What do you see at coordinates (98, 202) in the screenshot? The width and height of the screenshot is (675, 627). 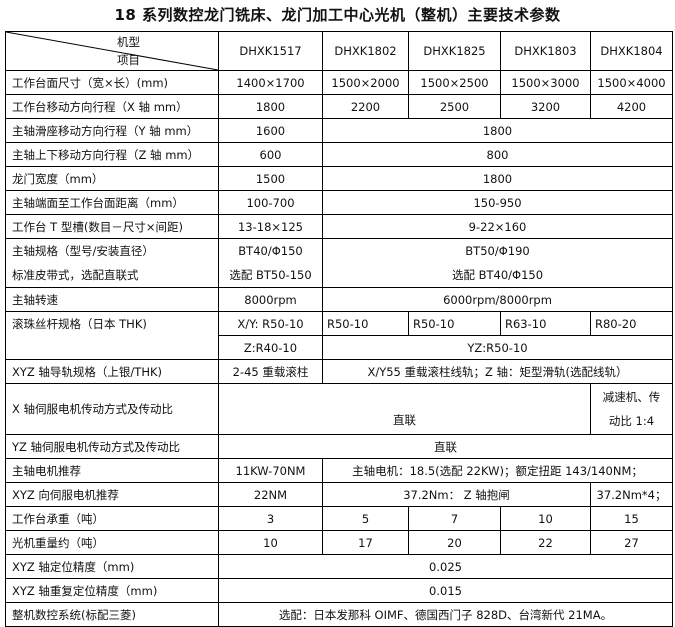 I see `row-label-text: 主轴端面至工作台面距离（mm）` at bounding box center [98, 202].